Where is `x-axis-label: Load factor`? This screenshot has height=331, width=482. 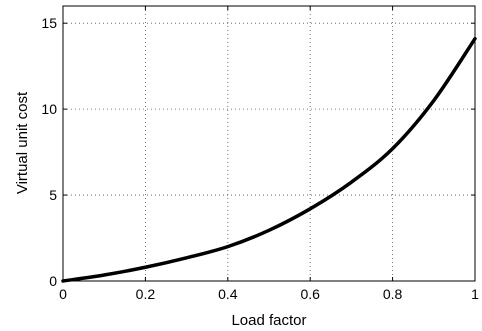 x-axis-label: Load factor is located at coordinates (268, 320).